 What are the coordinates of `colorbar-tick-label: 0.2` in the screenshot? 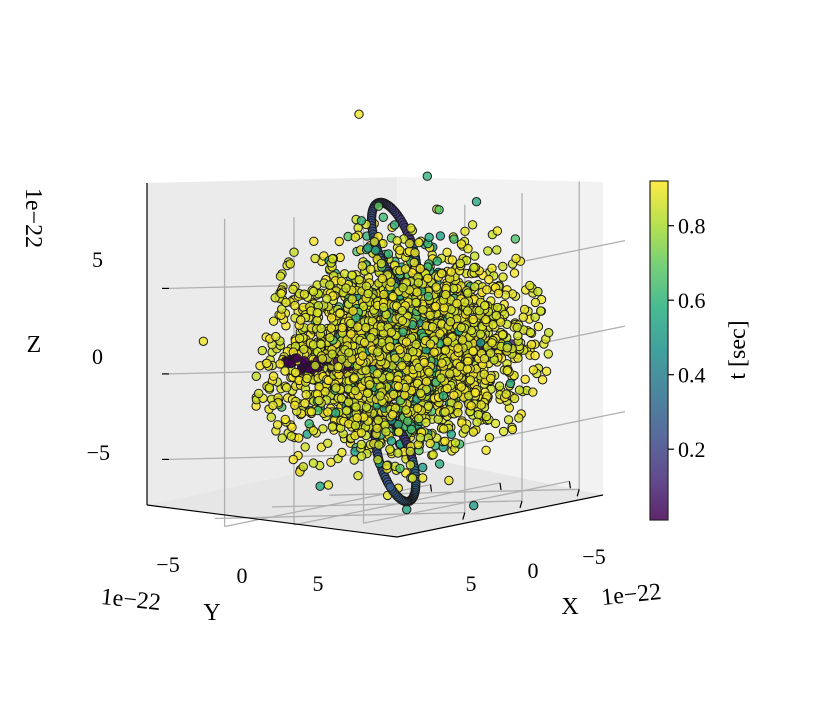 It's located at (692, 449).